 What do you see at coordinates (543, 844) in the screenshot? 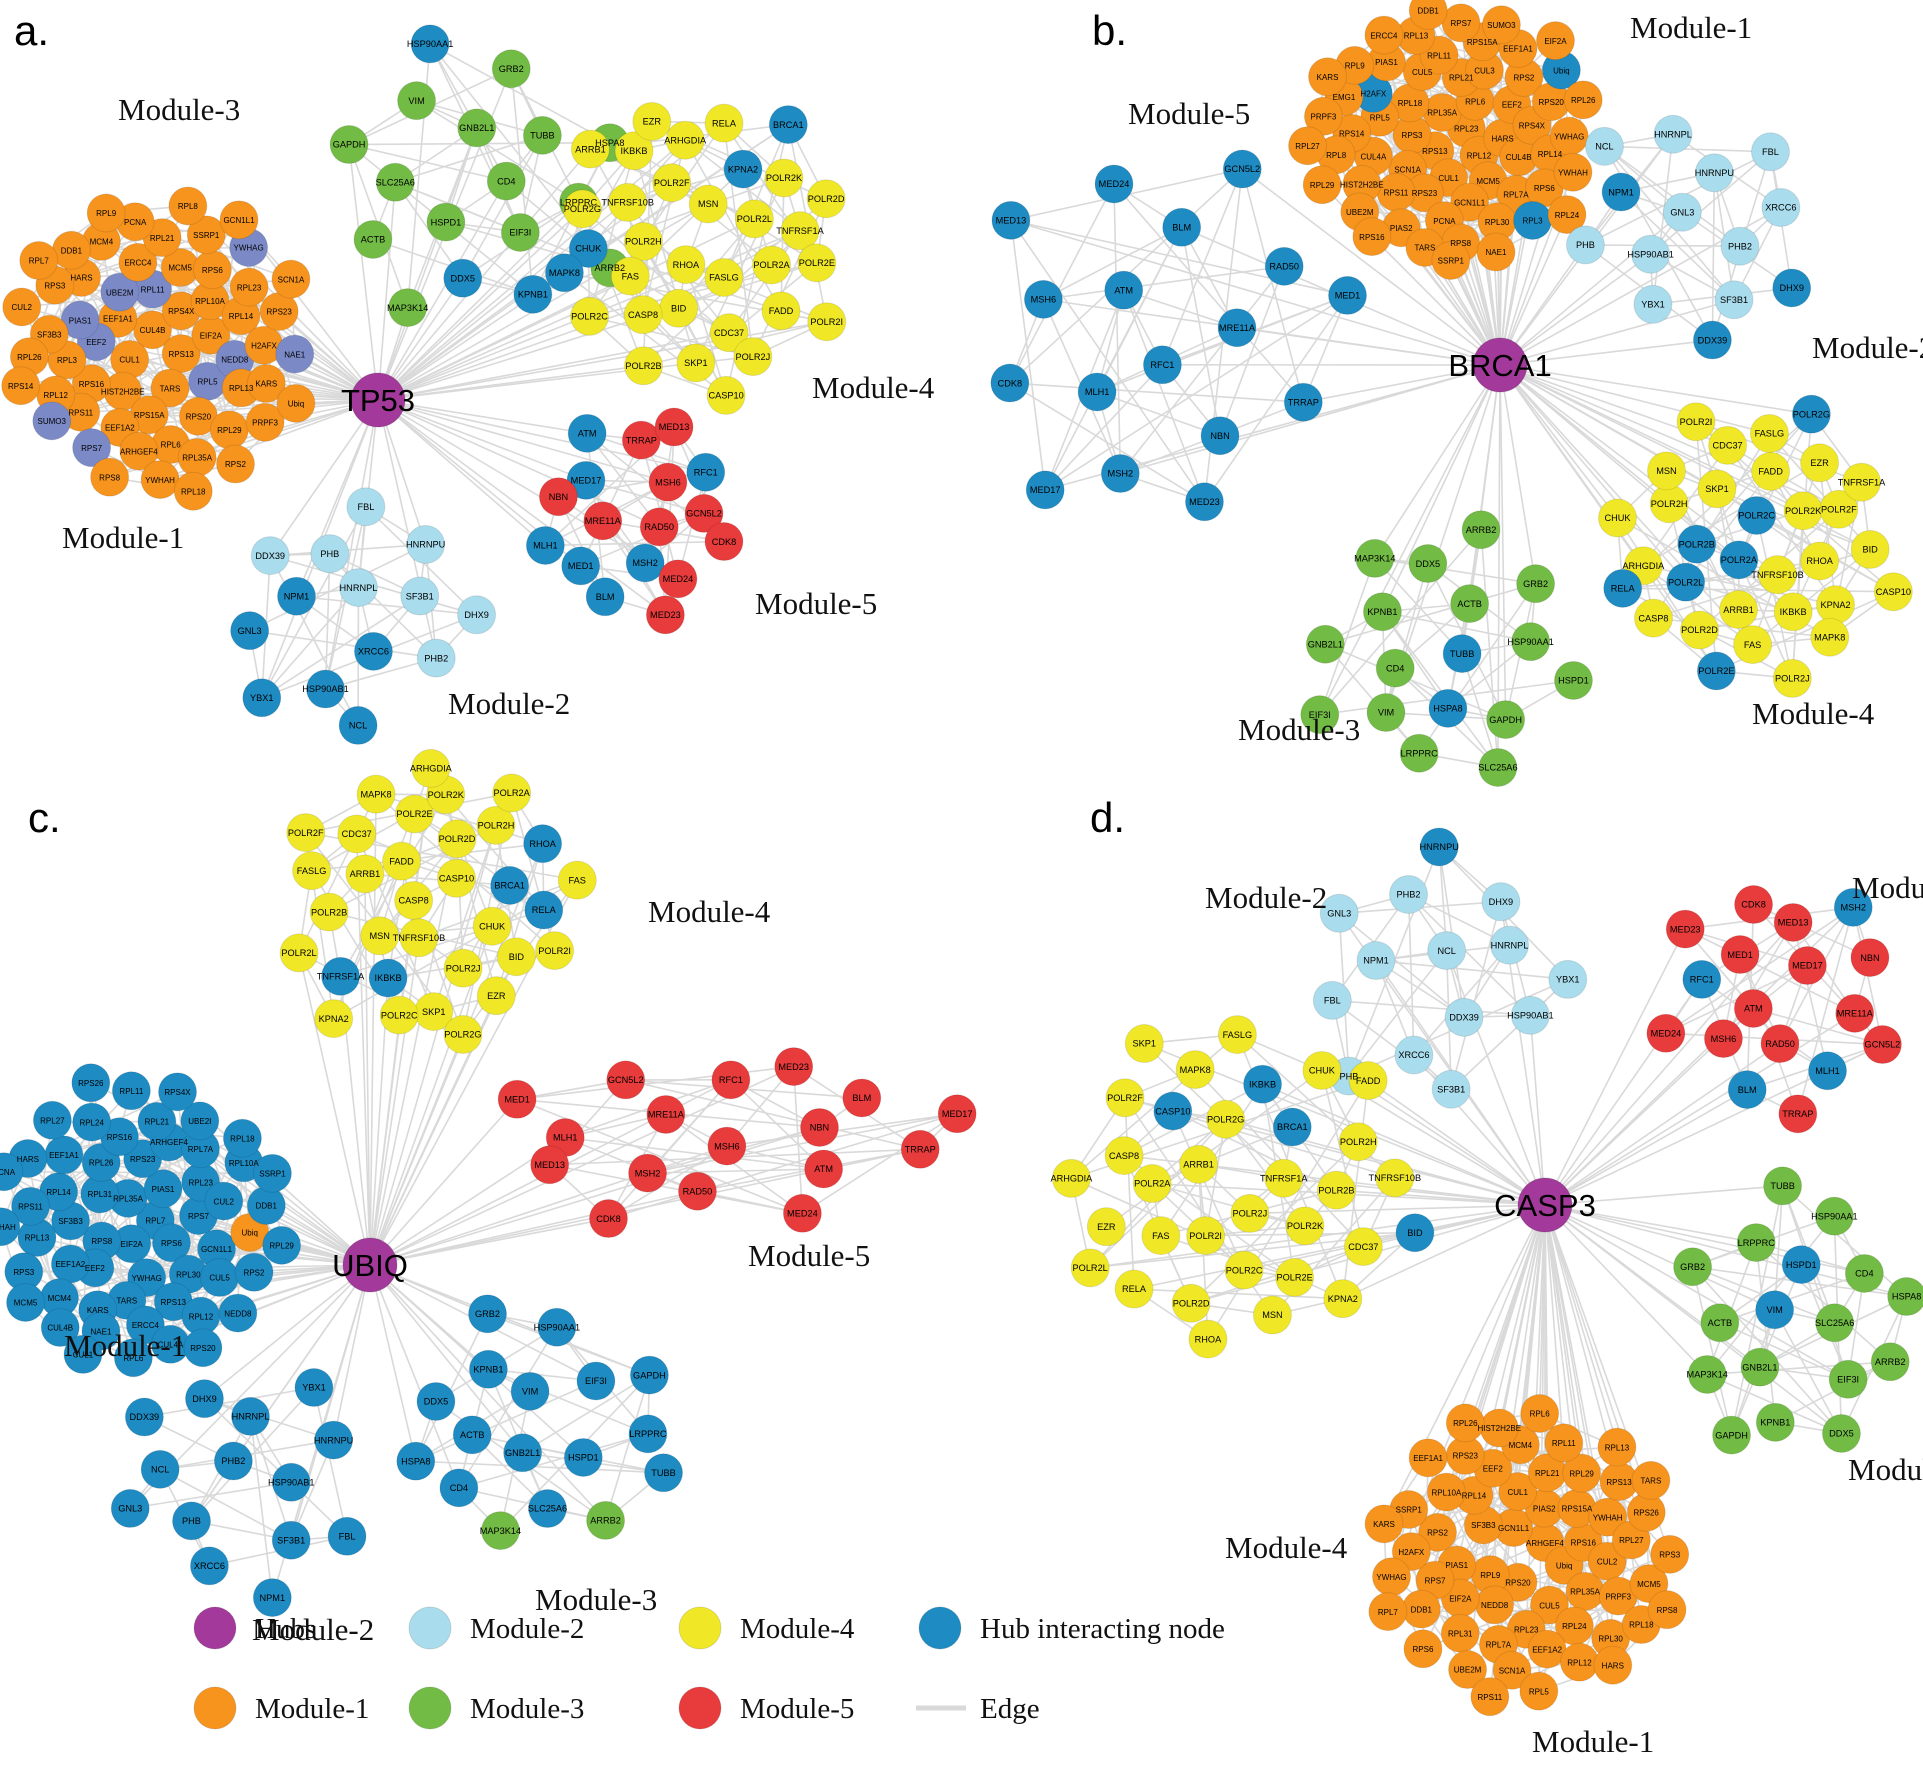
I see `node-RHOA` at bounding box center [543, 844].